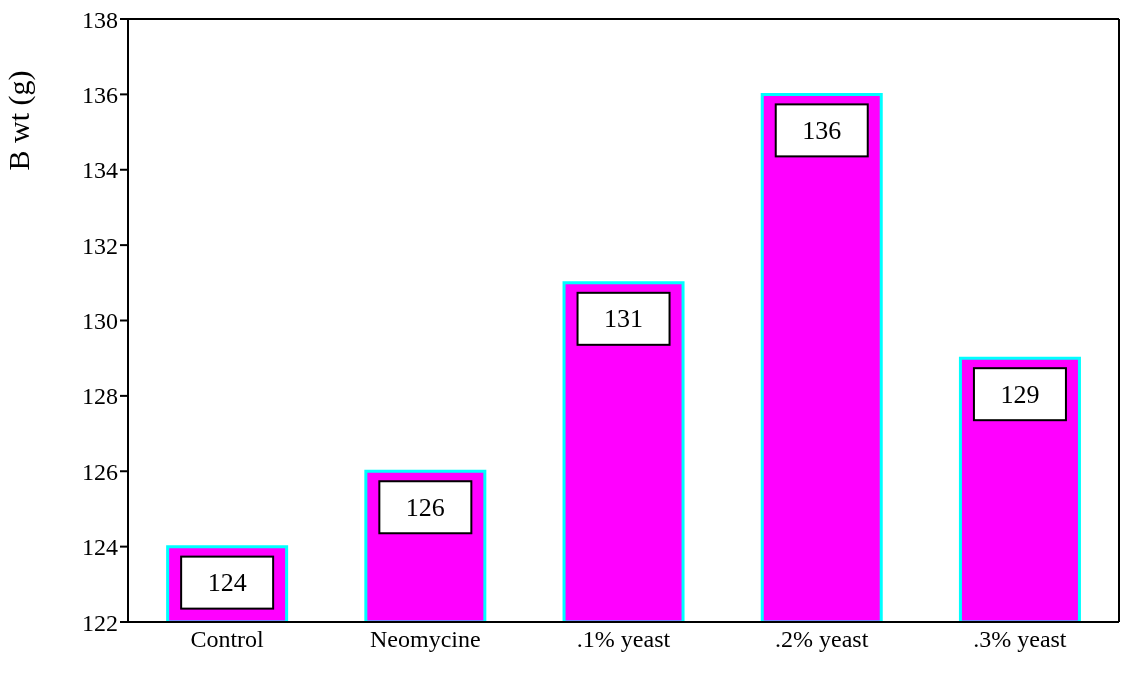  I want to click on x-tick-label: .1% yeast, so click(623, 639).